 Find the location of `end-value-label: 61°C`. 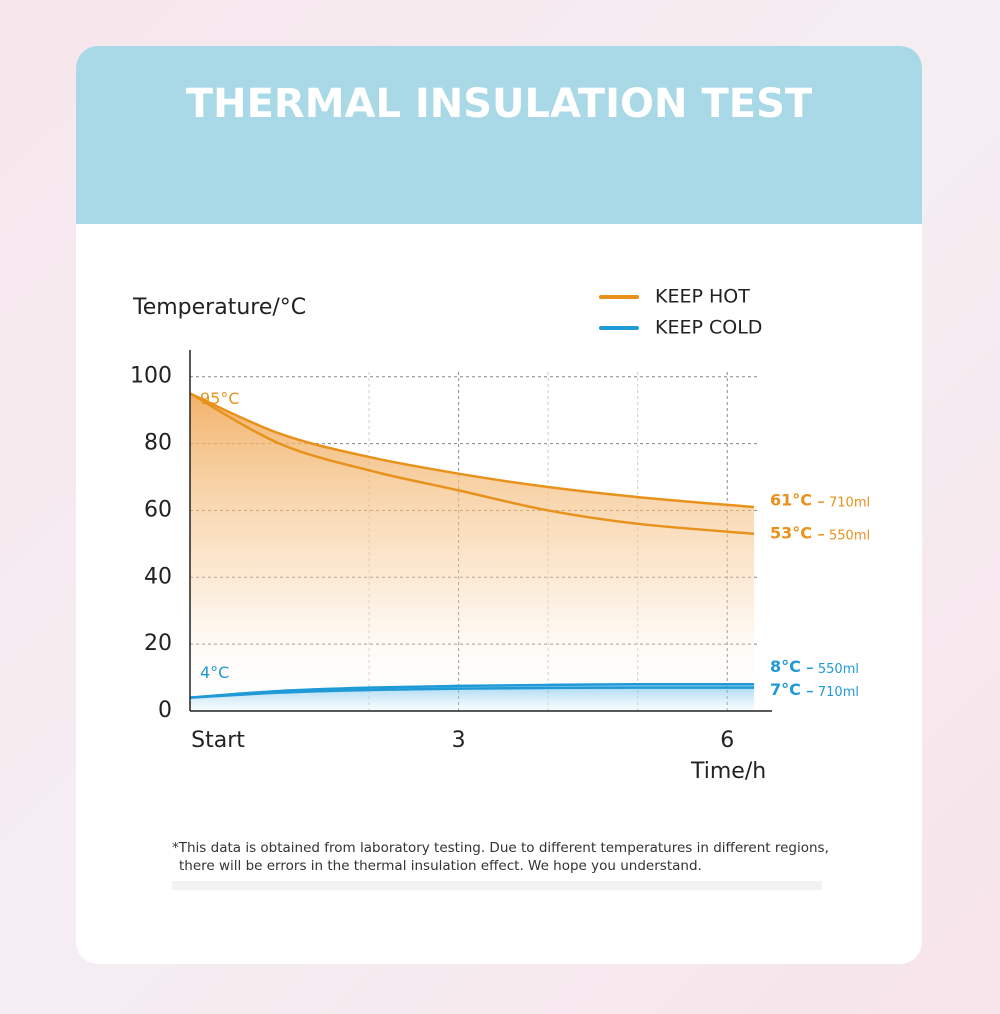

end-value-label: 61°C is located at coordinates (791, 500).